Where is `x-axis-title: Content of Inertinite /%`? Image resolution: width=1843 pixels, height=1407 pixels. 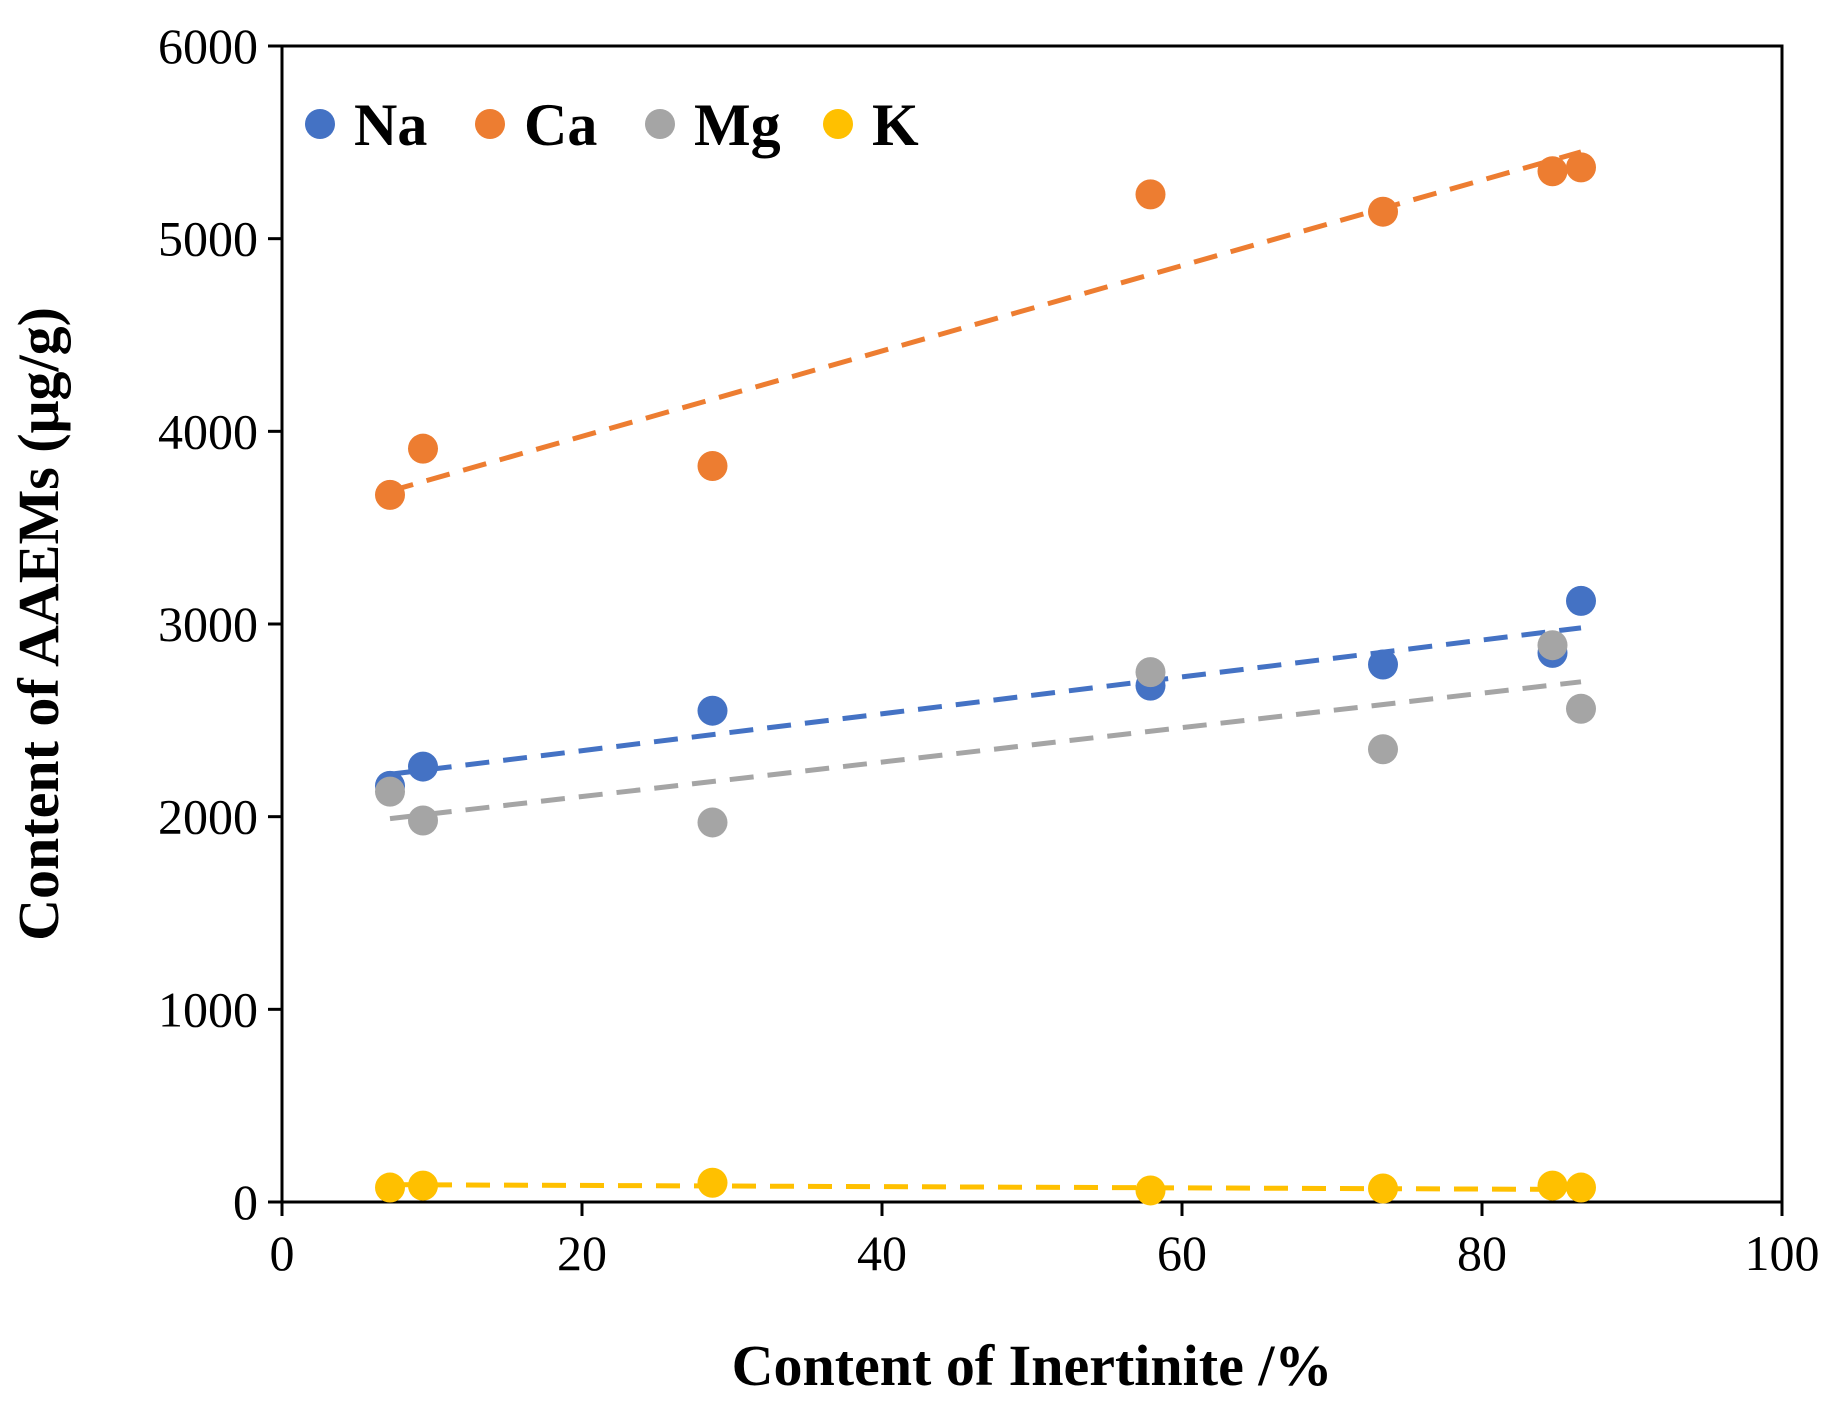 x-axis-title: Content of Inertinite /% is located at coordinates (1032, 1365).